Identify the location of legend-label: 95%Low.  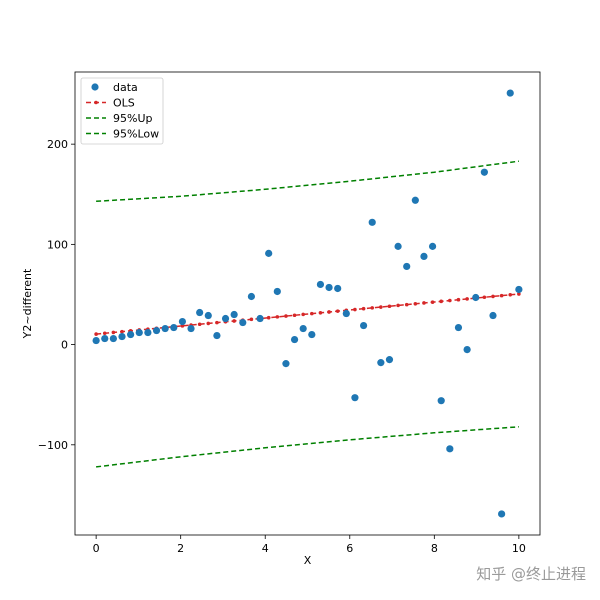
(136, 134).